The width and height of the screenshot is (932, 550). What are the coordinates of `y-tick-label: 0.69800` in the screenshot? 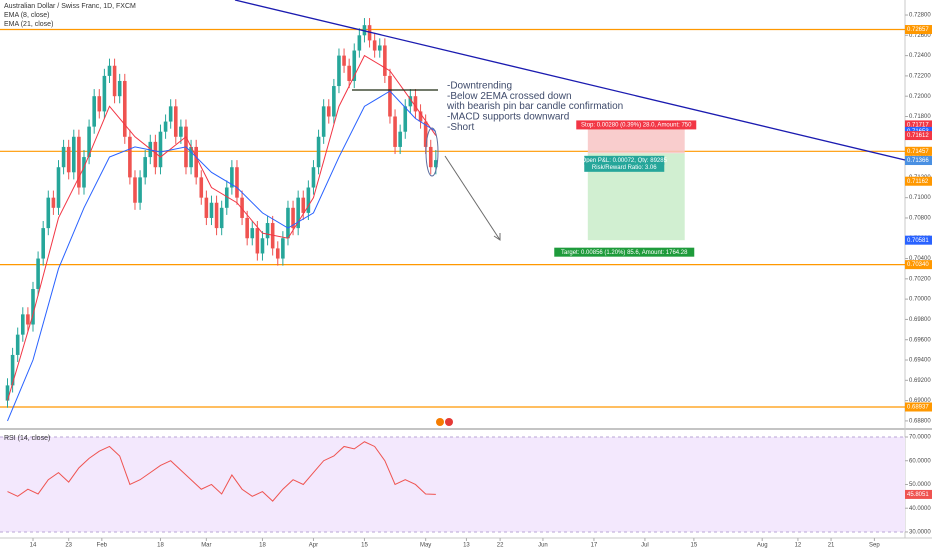 It's located at (920, 320).